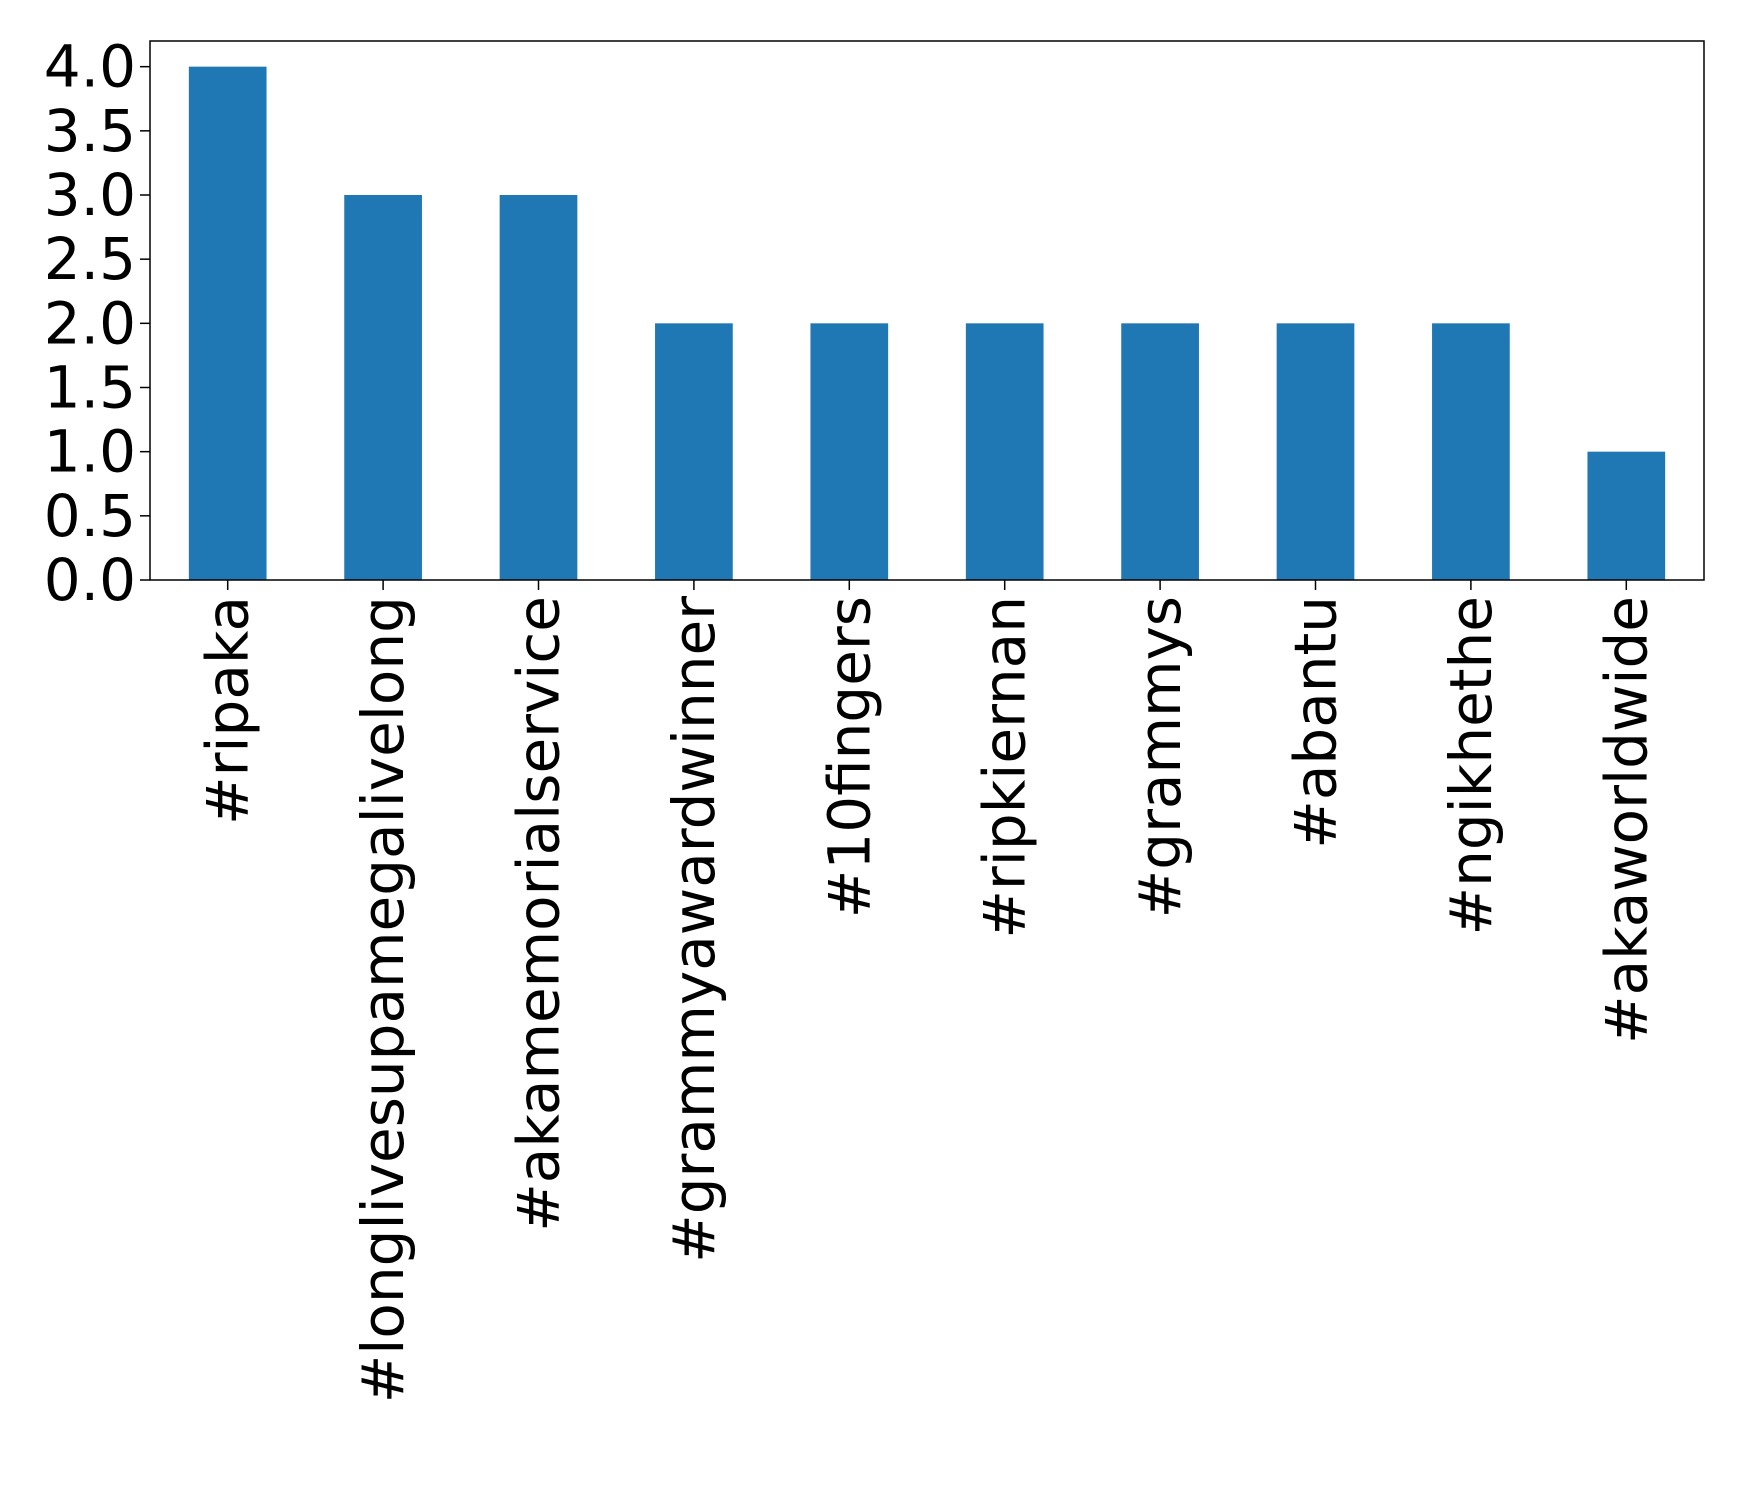 This screenshot has width=1739, height=1498. What do you see at coordinates (539, 914) in the screenshot?
I see `x-tick-label: #akamemorialservice` at bounding box center [539, 914].